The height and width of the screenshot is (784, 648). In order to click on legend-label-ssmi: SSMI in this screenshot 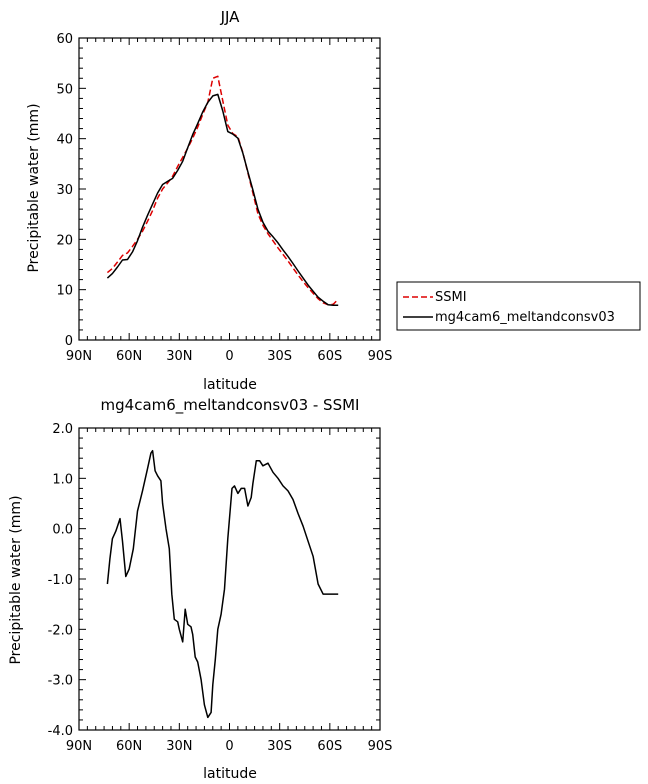, I will do `click(451, 297)`.